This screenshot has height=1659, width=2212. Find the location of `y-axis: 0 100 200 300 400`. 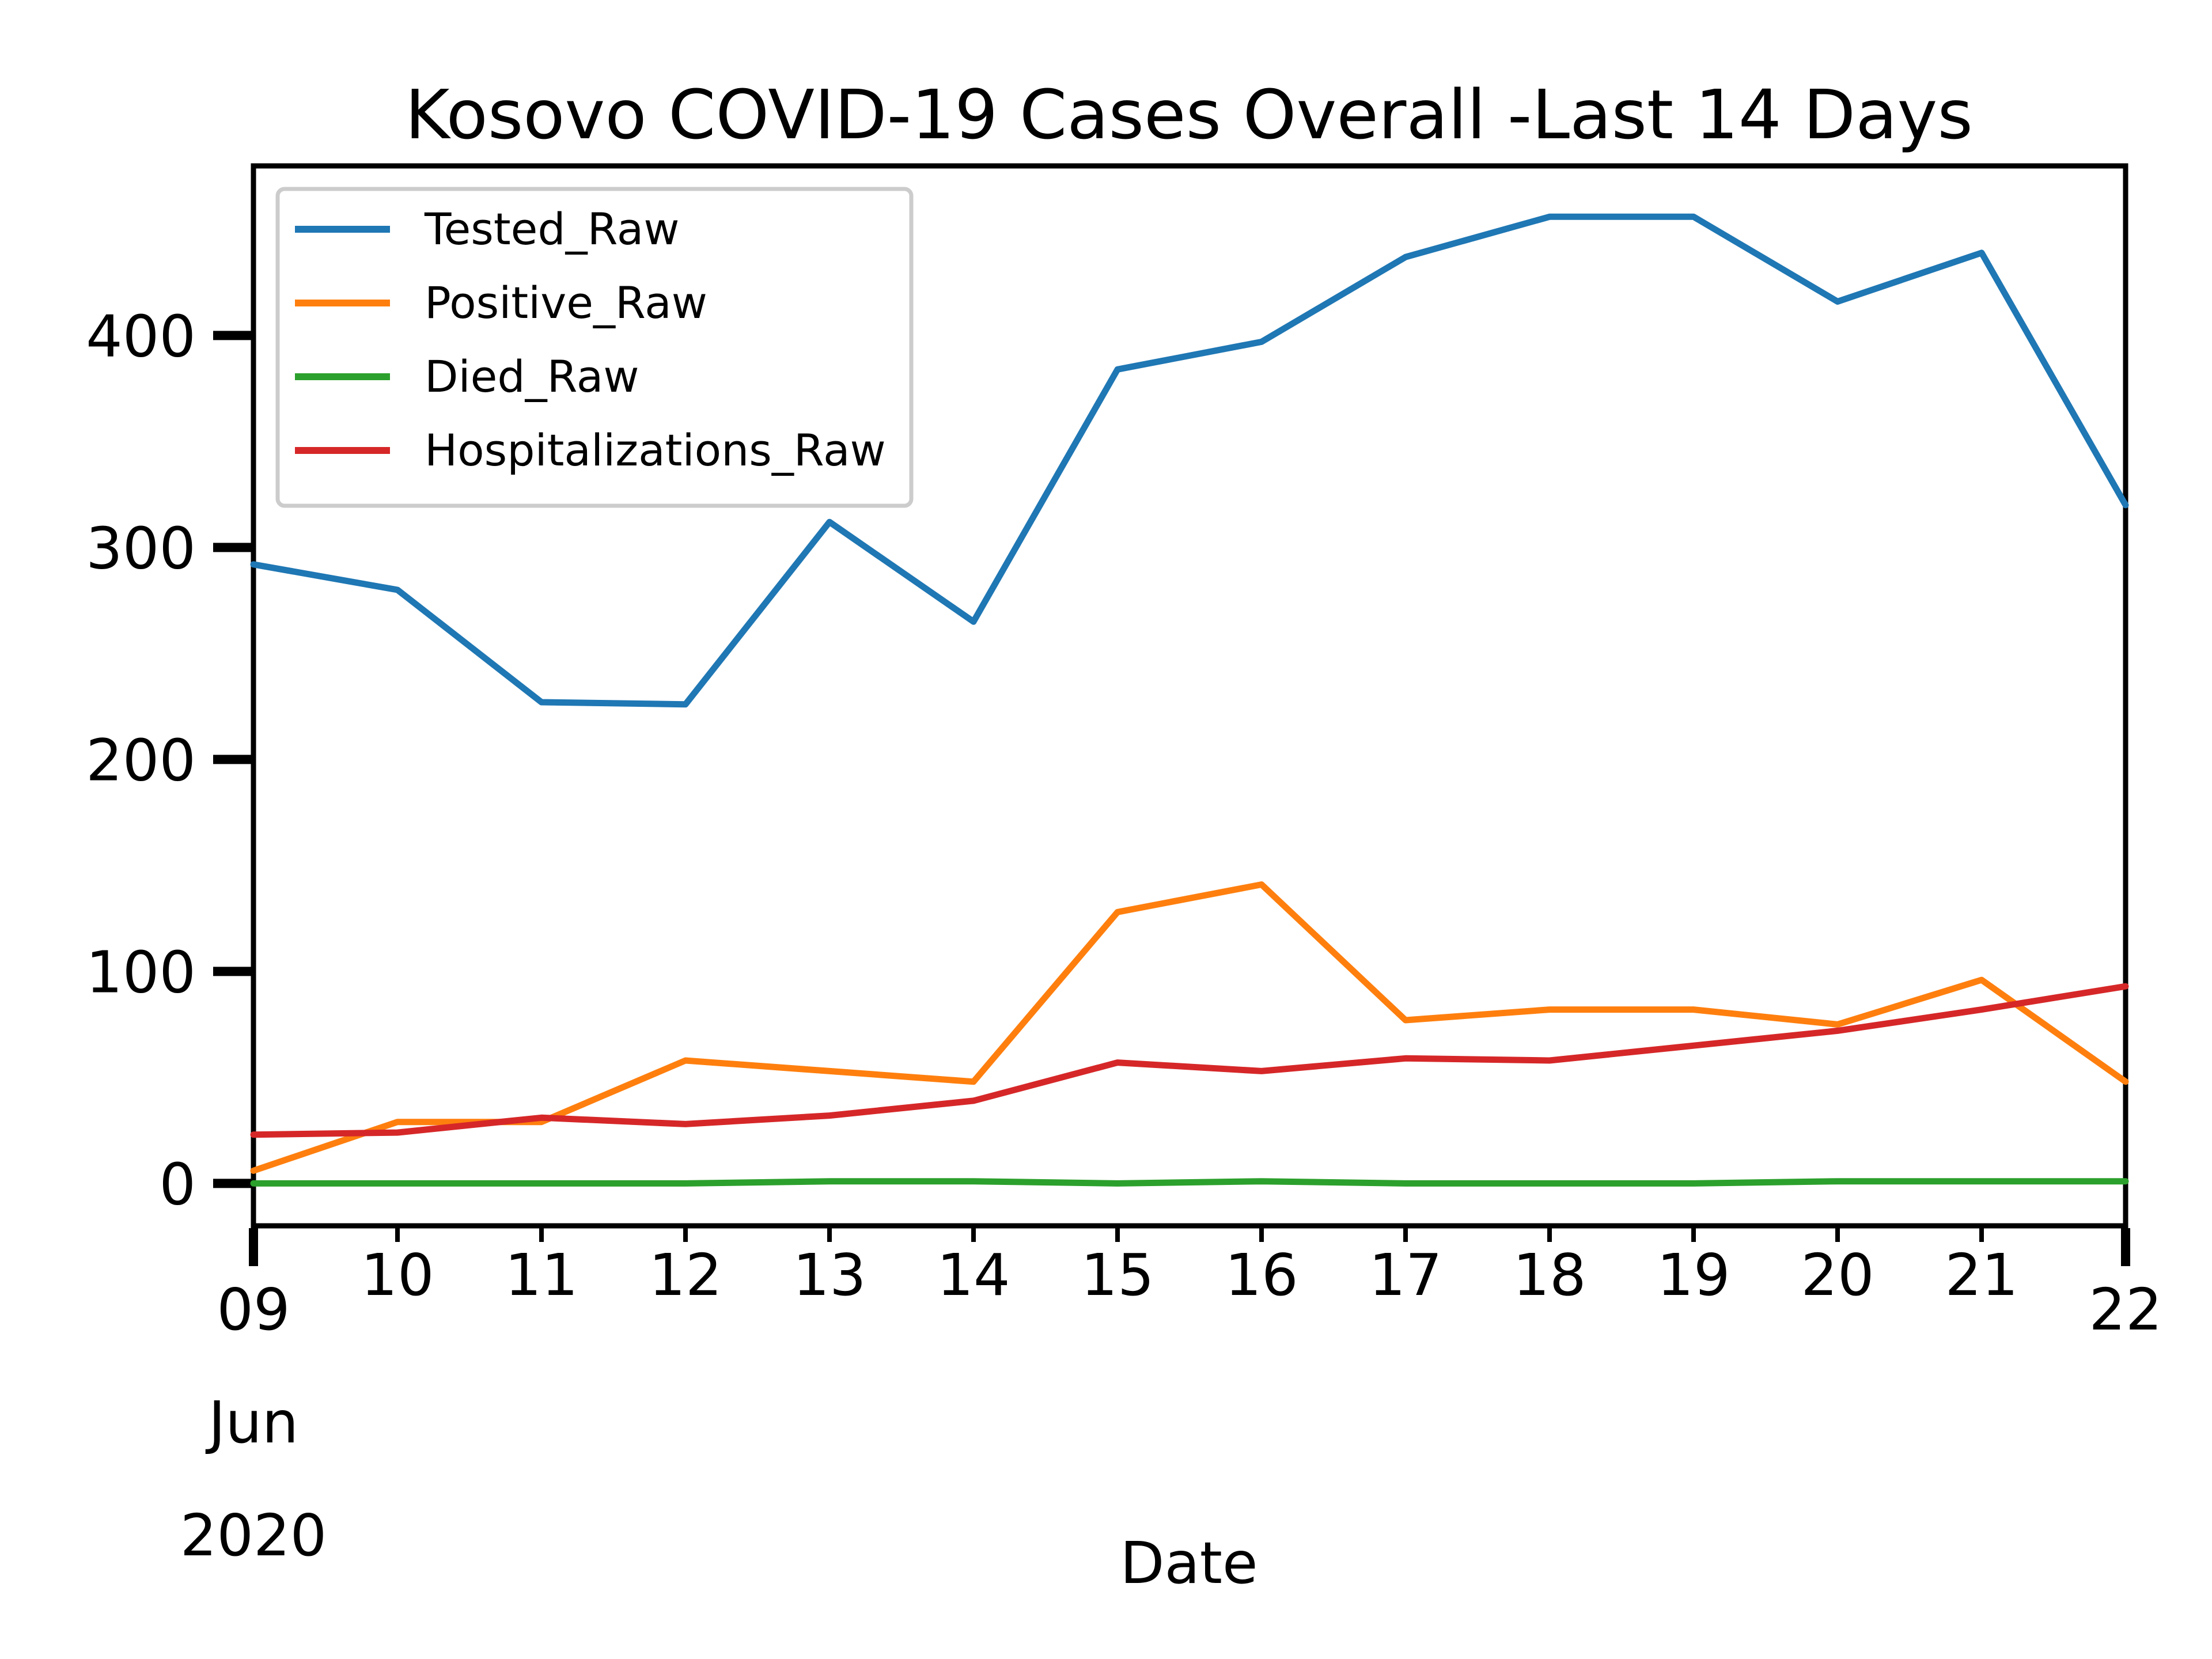

y-axis: 0 100 200 300 400 is located at coordinates (168, 760).